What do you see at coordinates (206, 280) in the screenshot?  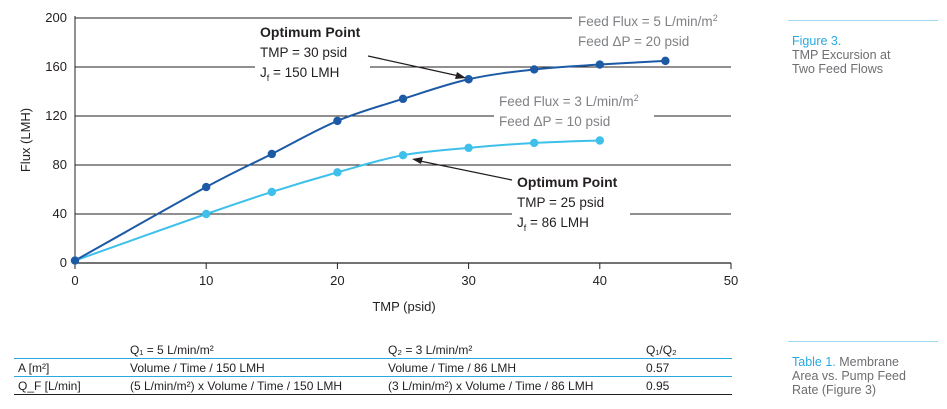 I see `x-tick-label: 10` at bounding box center [206, 280].